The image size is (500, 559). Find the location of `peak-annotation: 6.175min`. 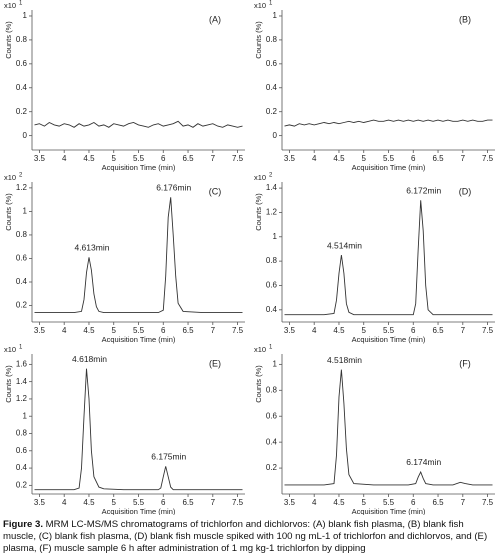

peak-annotation: 6.175min is located at coordinates (168, 457).